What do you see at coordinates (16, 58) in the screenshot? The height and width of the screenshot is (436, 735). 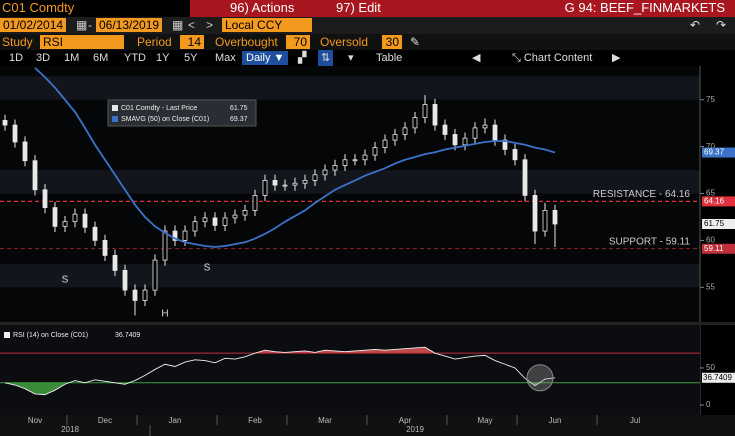 I see `period-button: 1D` at bounding box center [16, 58].